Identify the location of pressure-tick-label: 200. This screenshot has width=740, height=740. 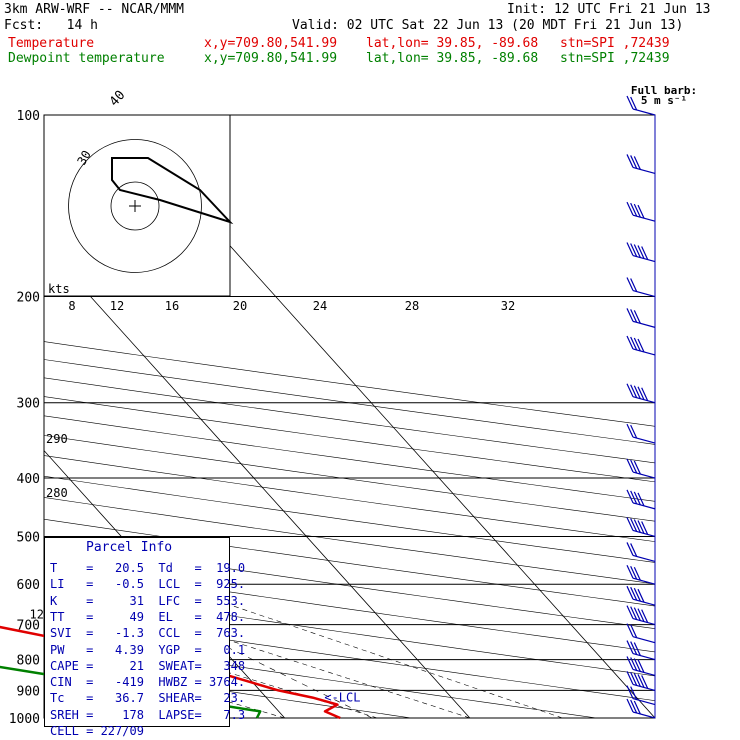
(28, 298).